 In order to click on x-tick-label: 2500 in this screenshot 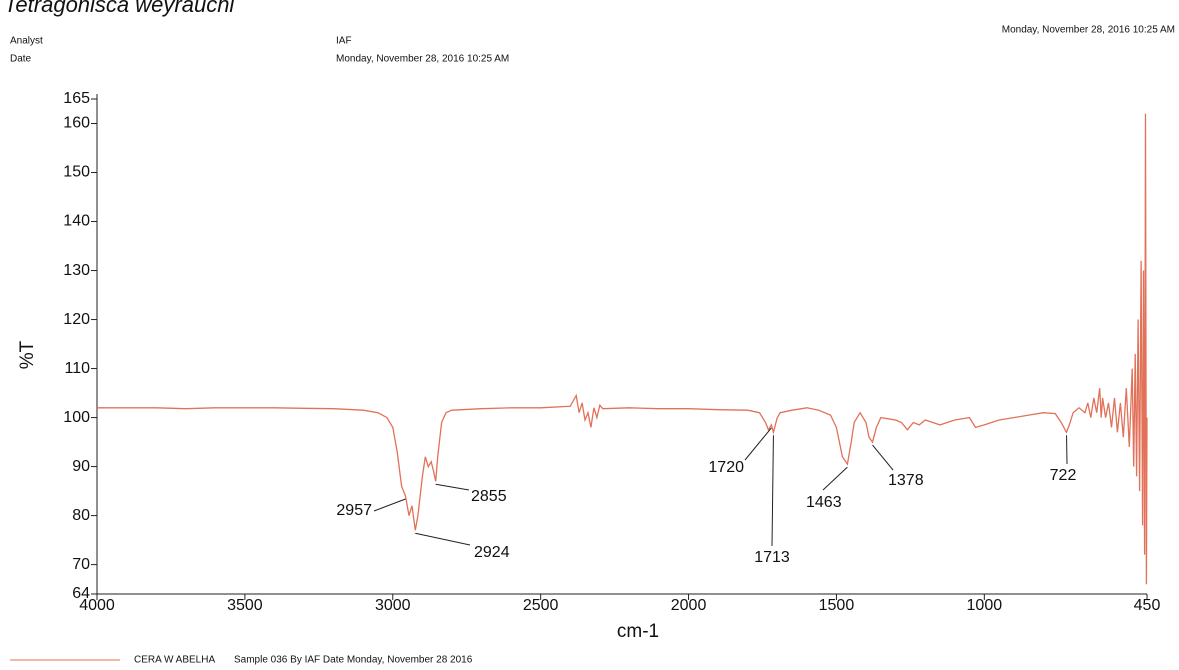, I will do `click(541, 605)`.